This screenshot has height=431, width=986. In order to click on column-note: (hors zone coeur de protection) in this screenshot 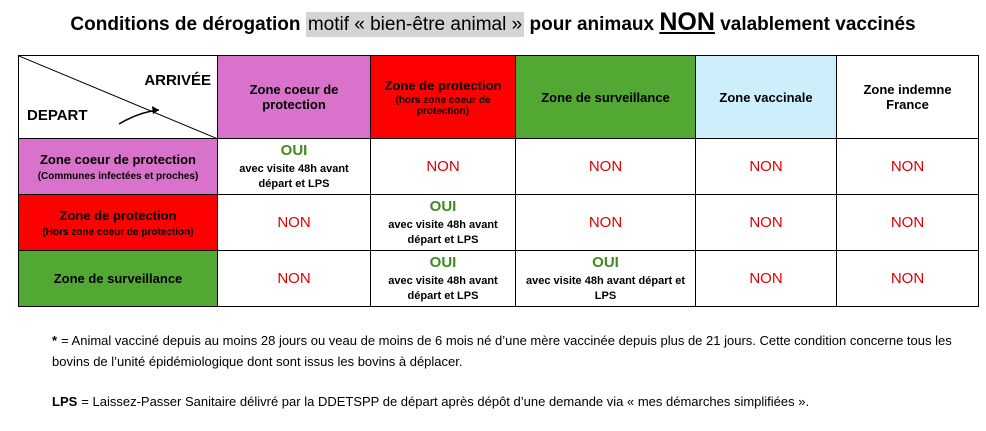, I will do `click(443, 105)`.